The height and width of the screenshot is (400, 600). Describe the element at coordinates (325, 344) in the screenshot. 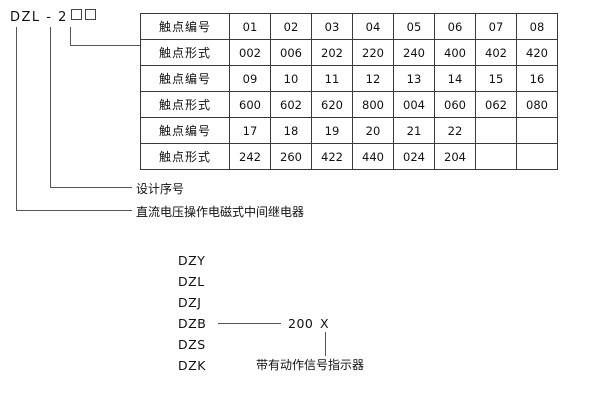

I see `series-note-line` at that location.